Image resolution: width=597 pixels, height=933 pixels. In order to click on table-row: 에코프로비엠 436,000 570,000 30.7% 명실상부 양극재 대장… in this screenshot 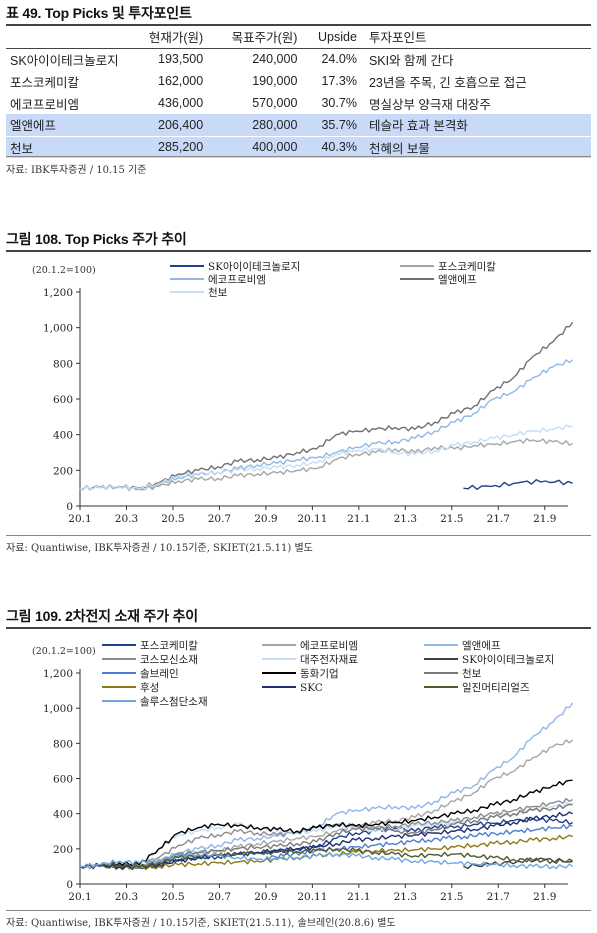, I will do `click(298, 103)`.